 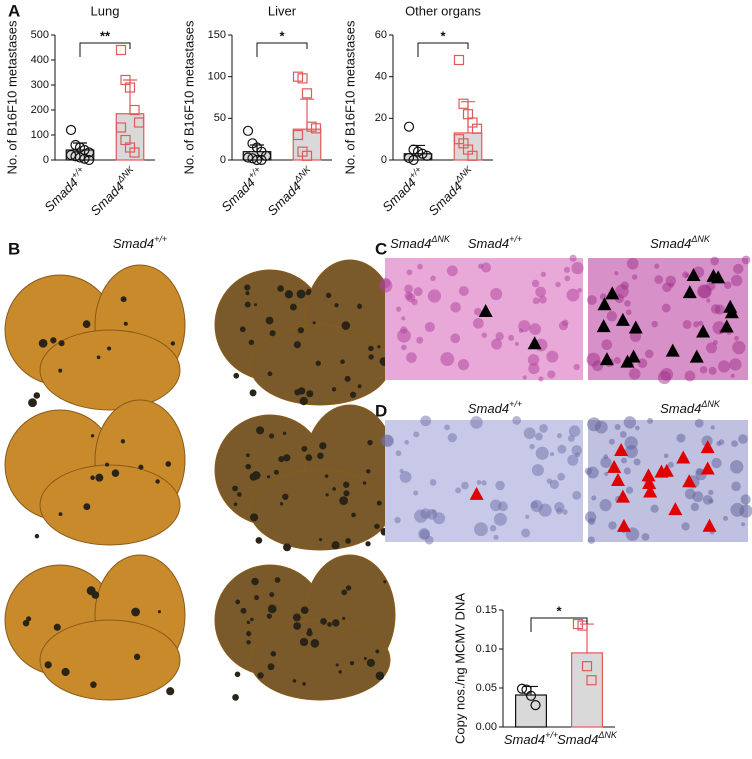 What do you see at coordinates (381, 248) in the screenshot?
I see `panel-letter: C` at bounding box center [381, 248].